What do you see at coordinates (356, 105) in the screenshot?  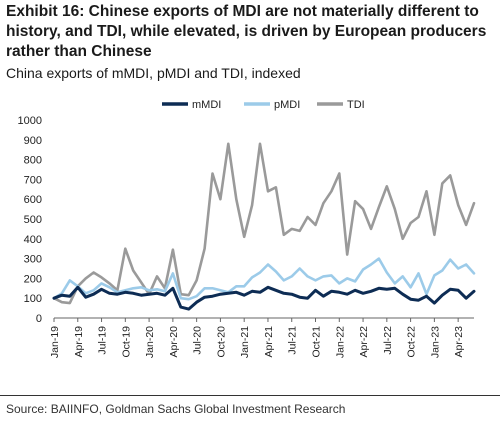 I see `legend-label-tdi: TDI` at bounding box center [356, 105].